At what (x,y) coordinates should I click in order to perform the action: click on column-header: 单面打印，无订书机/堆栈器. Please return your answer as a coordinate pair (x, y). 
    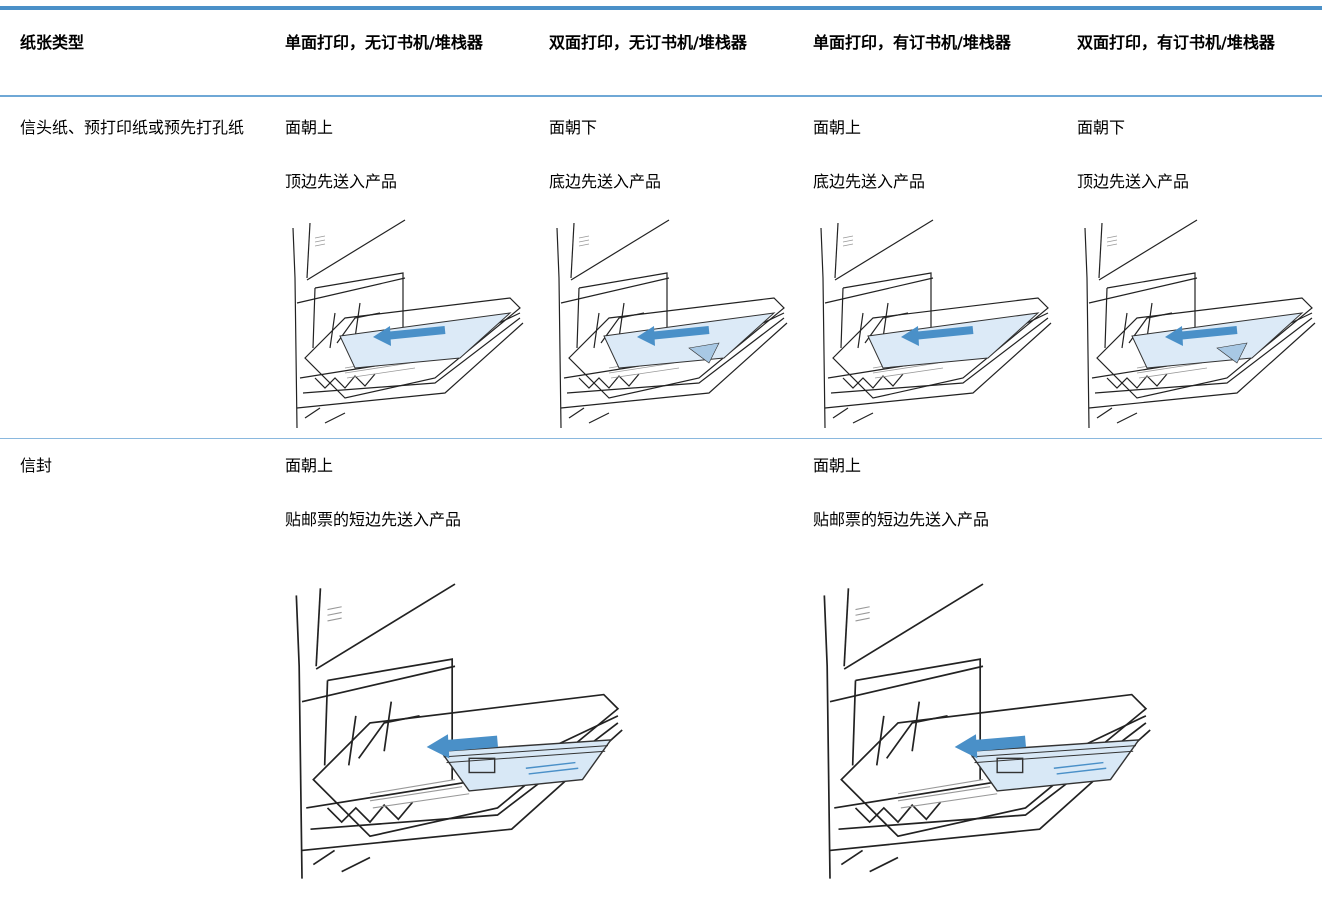
    Looking at the image, I should click on (384, 42).